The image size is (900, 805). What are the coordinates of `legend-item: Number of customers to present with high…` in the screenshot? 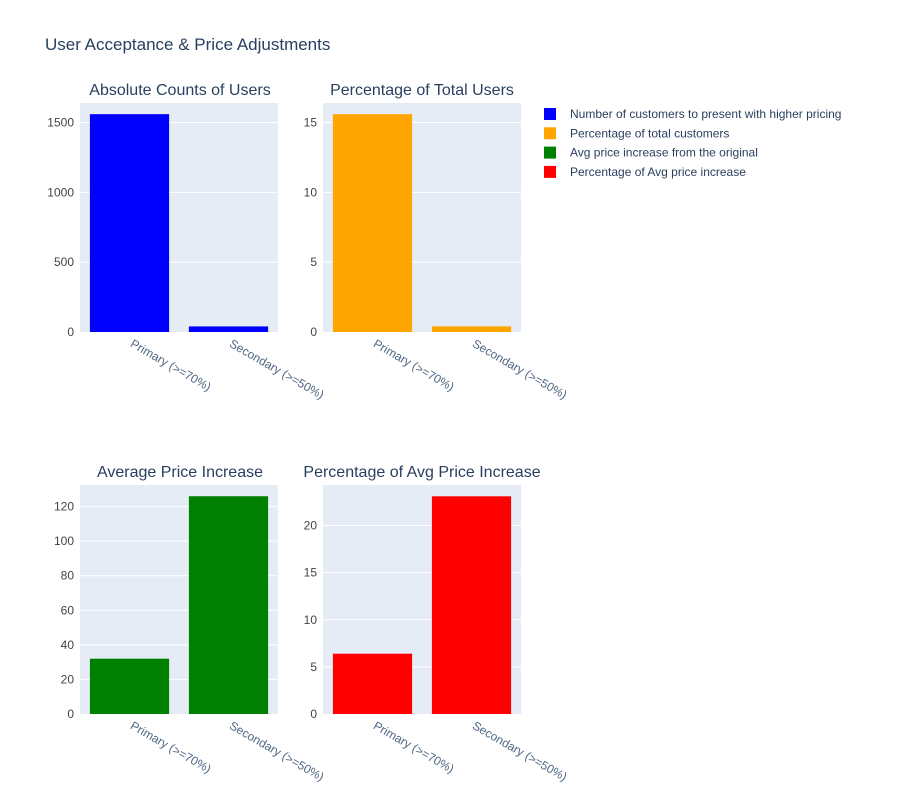 It's located at (692, 114).